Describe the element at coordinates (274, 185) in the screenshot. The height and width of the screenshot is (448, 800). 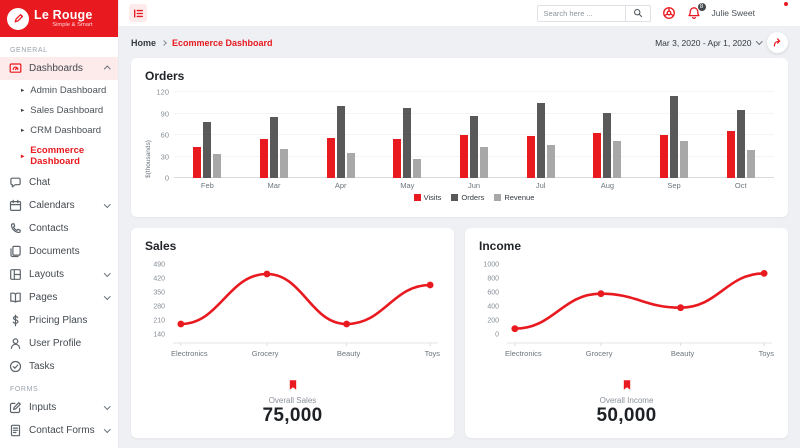
I see `x-axis-label: Mar` at that location.